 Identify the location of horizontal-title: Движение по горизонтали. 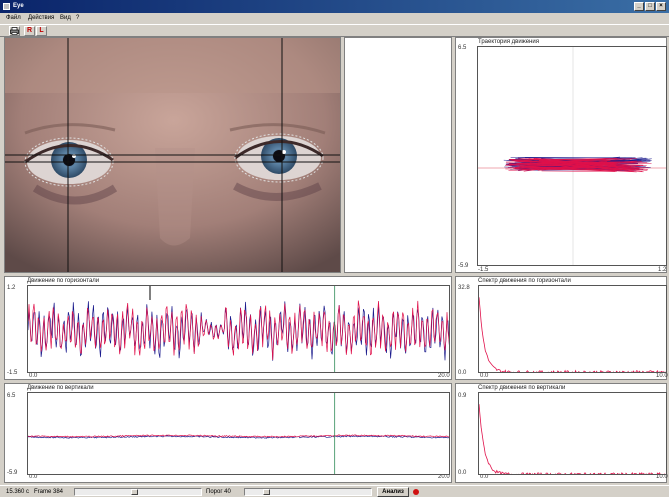
(63, 281).